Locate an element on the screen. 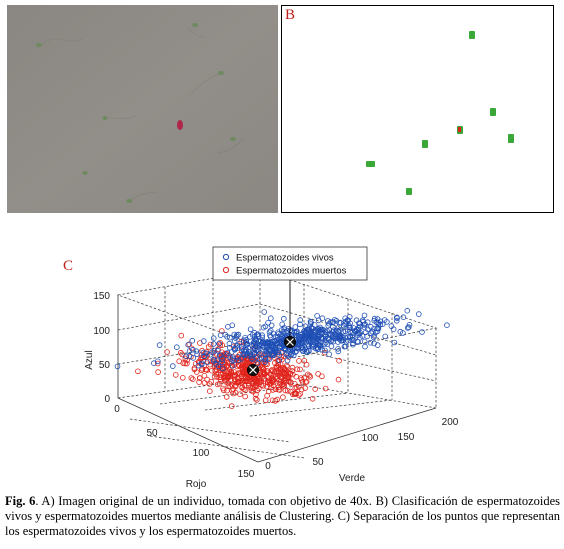  y-tick-label: 150 is located at coordinates (406, 437).